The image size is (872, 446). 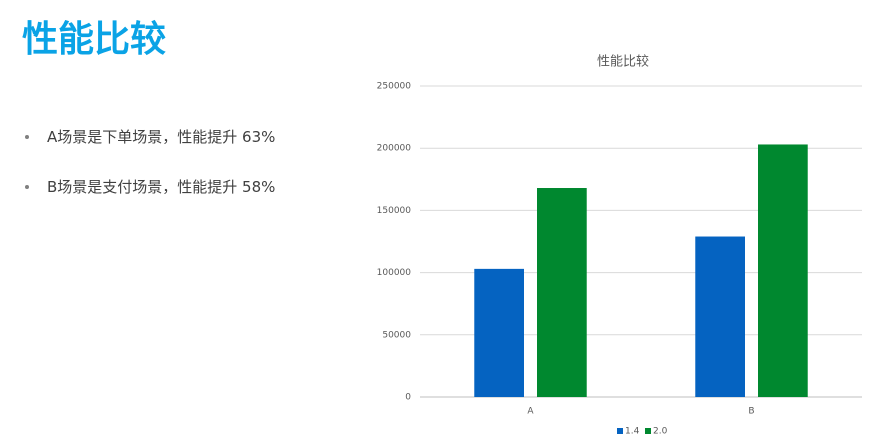 What do you see at coordinates (396, 335) in the screenshot?
I see `y-tick-label: 50000` at bounding box center [396, 335].